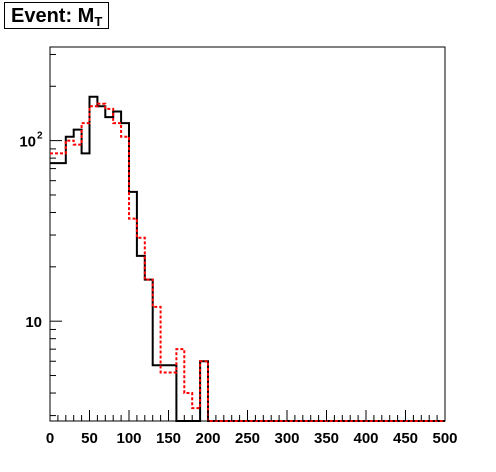  I want to click on x-tick-label: 100, so click(128, 438).